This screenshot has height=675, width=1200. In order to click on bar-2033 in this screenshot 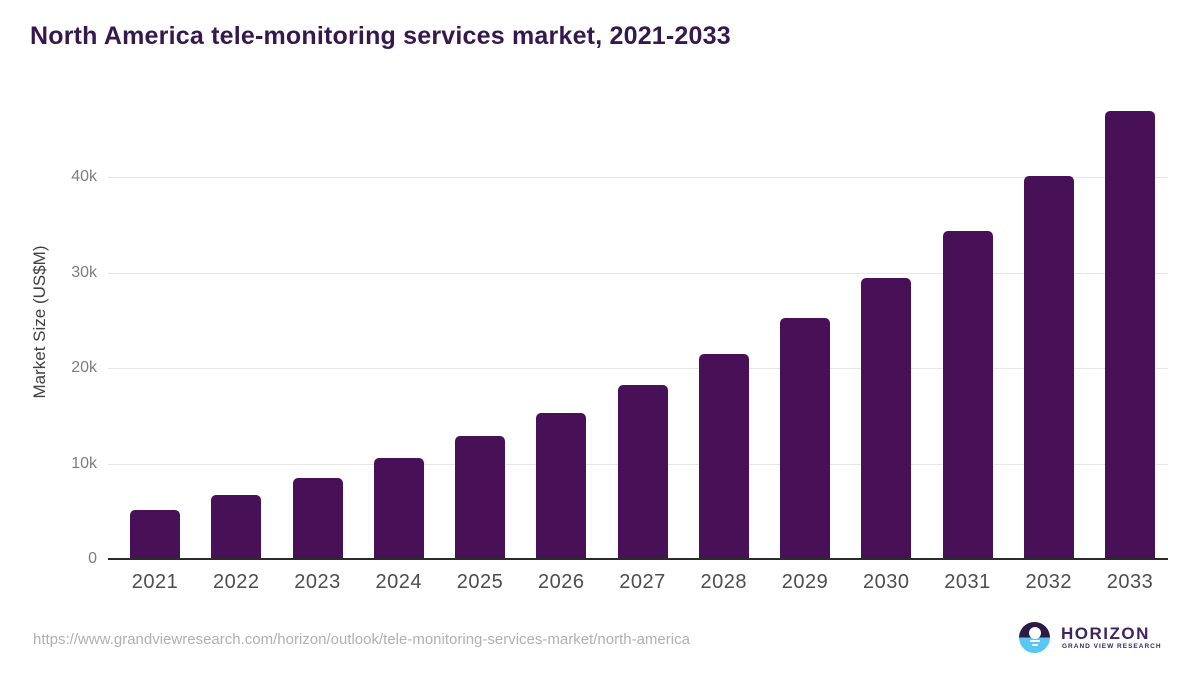, I will do `click(1130, 335)`.